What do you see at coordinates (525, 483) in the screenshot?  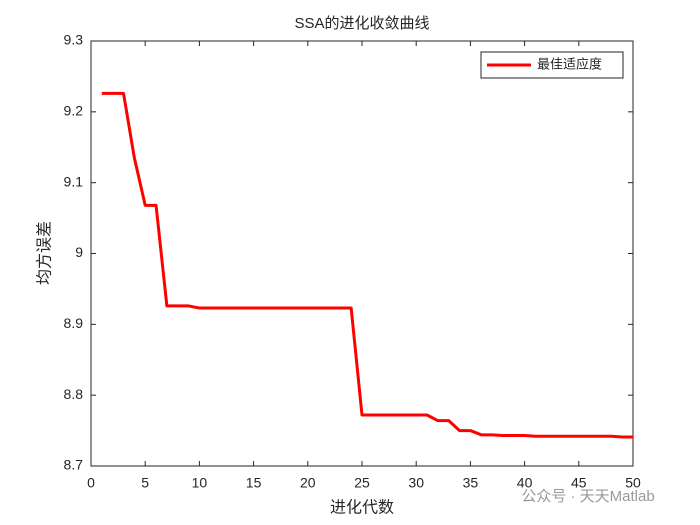 I see `x-tick-label: 40` at bounding box center [525, 483].